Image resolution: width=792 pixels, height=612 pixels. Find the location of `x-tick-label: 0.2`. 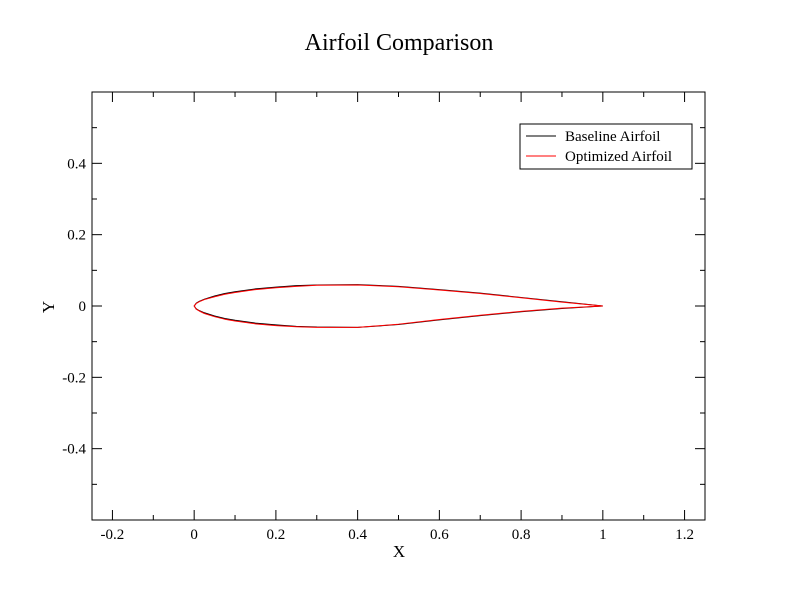

x-tick-label: 0.2 is located at coordinates (276, 535).